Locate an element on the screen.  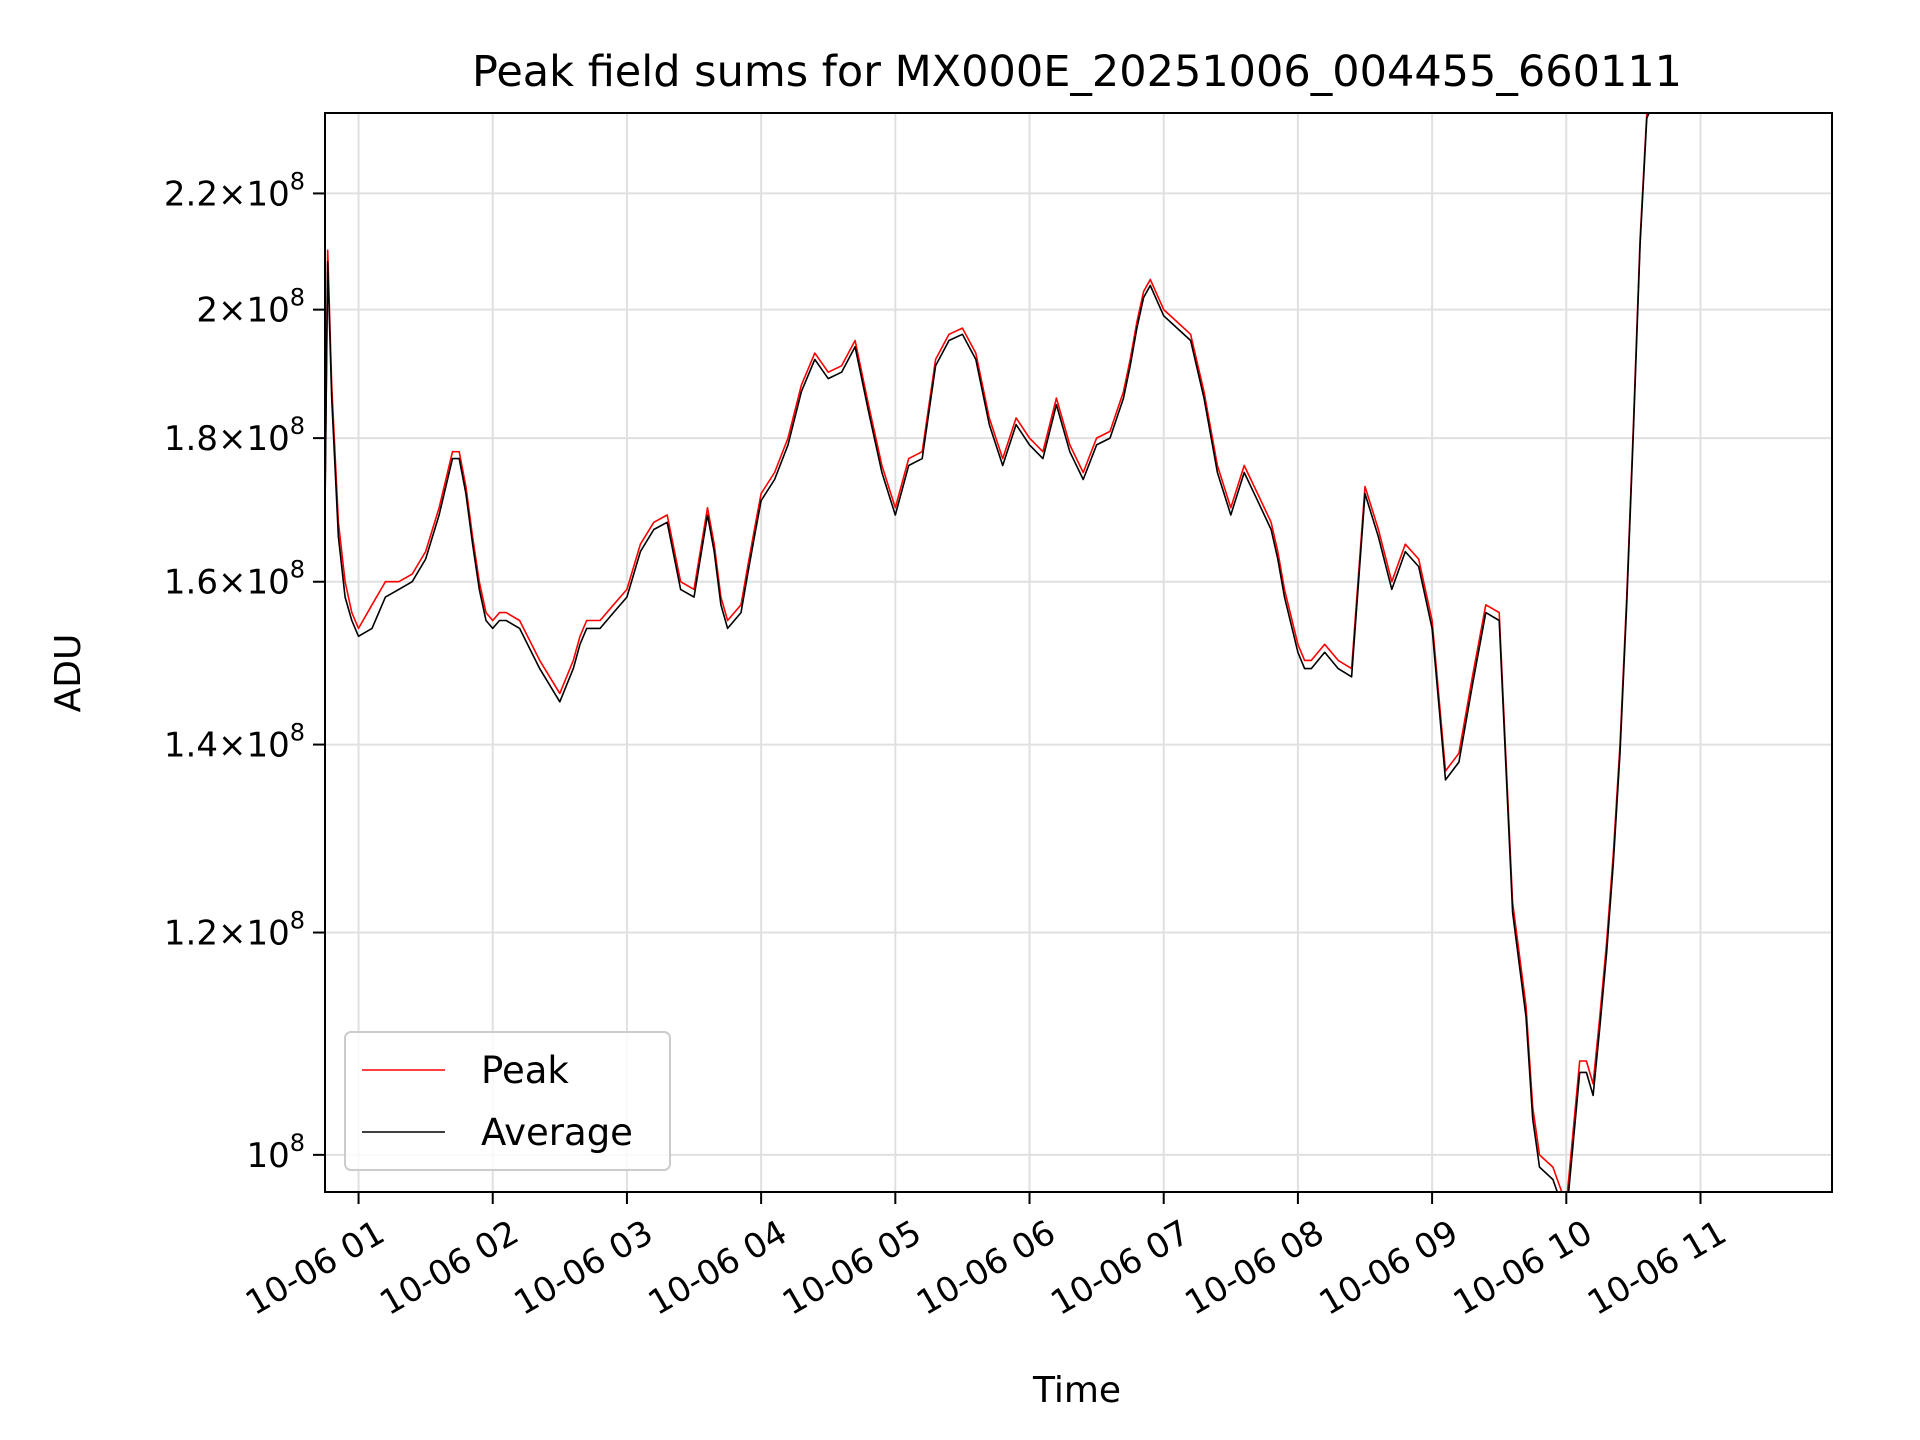
y-tick-label: 2×108 is located at coordinates (250, 307).